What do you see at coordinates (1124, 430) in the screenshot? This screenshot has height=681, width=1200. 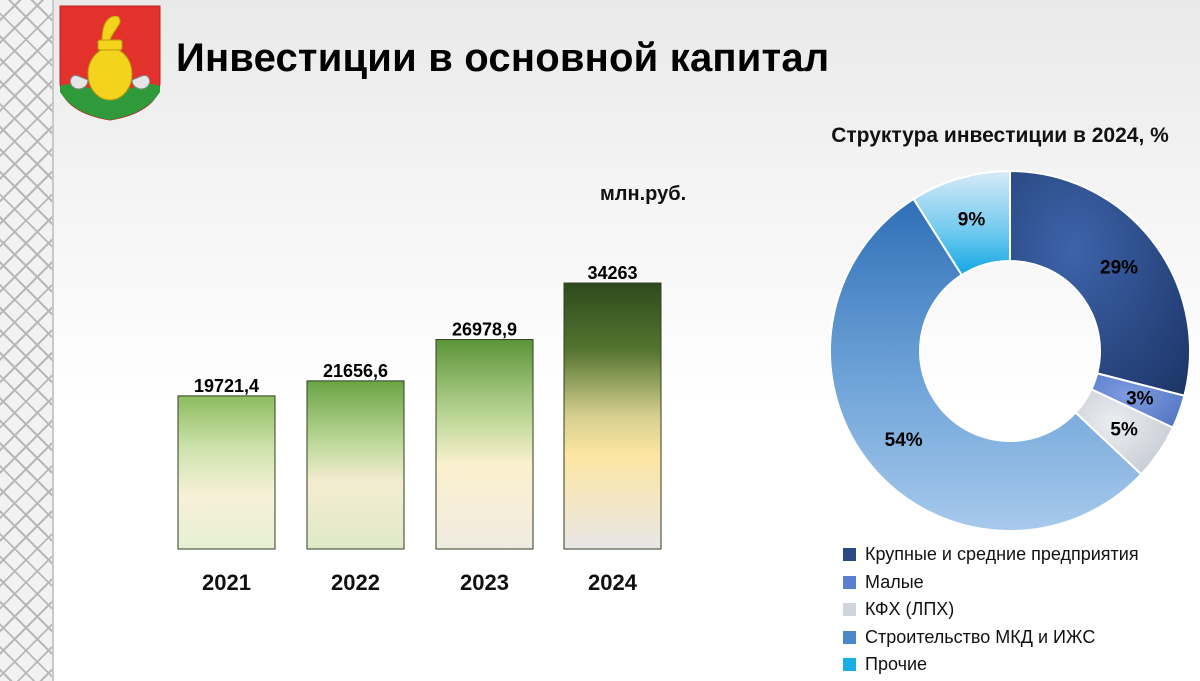 I see `donut-slice-label: 5%` at bounding box center [1124, 430].